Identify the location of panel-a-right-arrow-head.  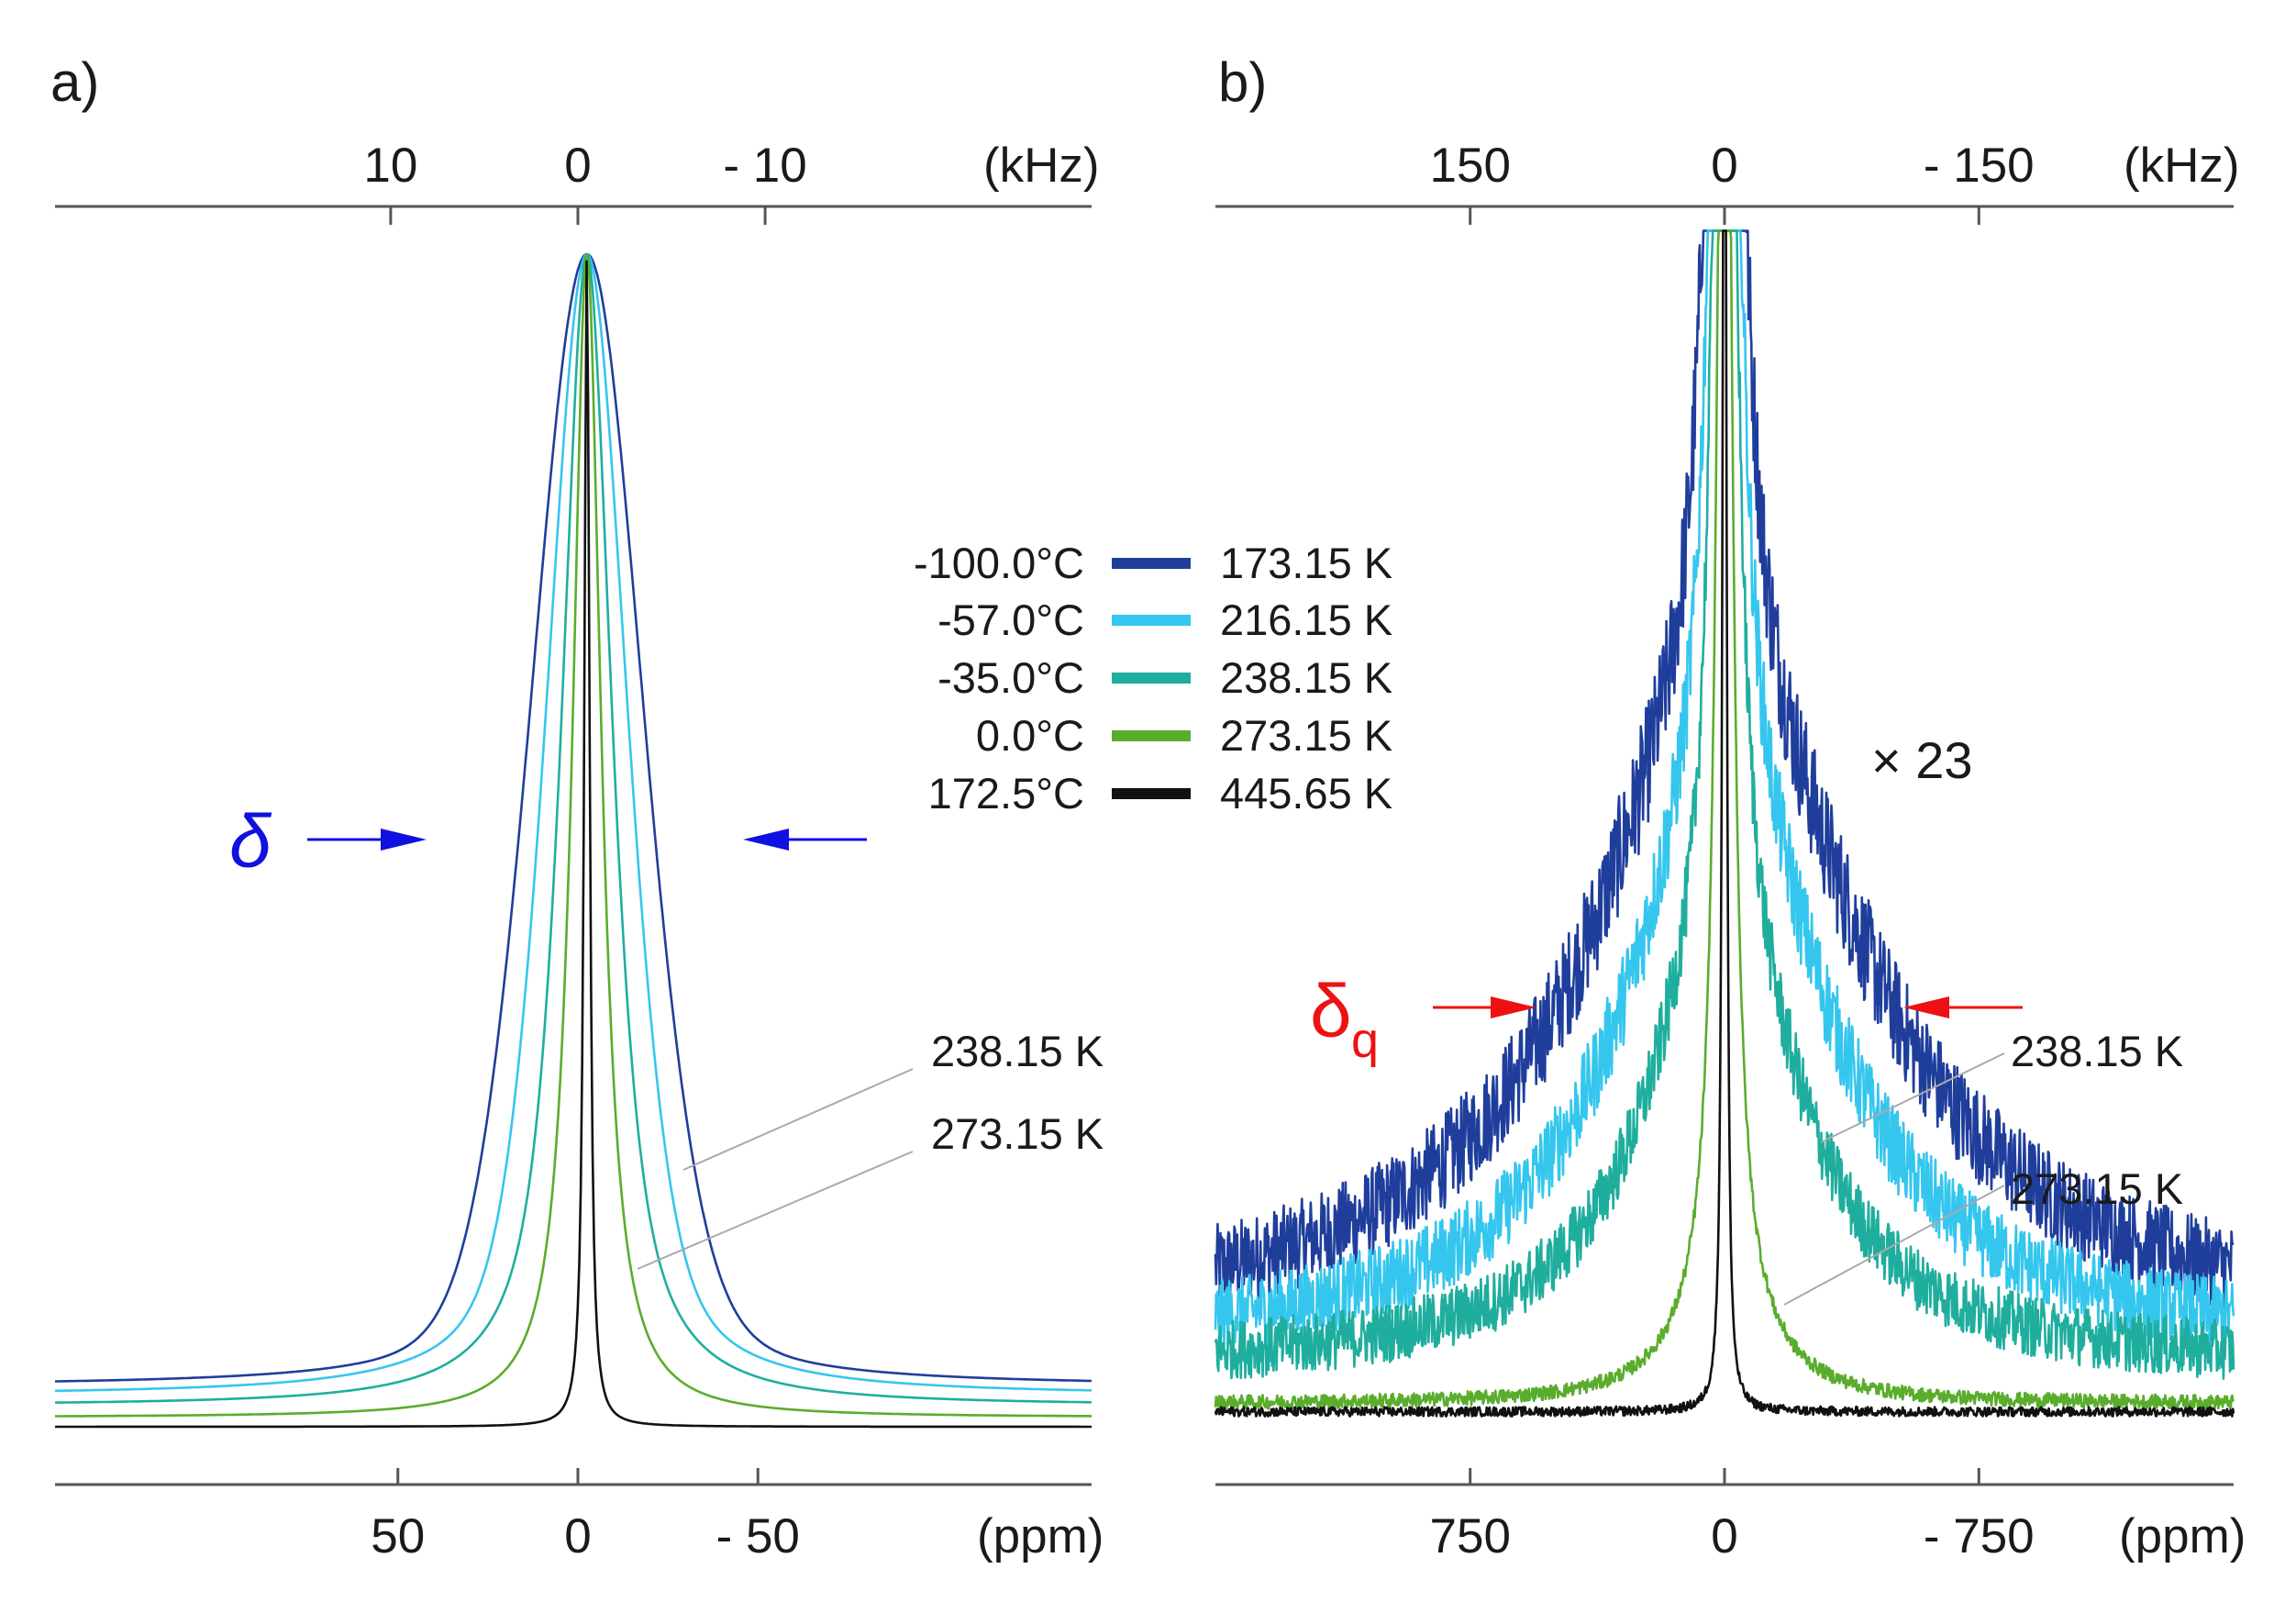
(766, 840).